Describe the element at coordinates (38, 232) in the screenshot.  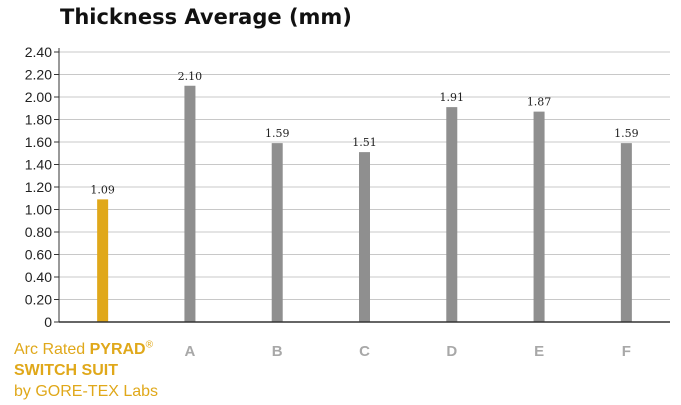
I see `y-tick-label: 0.80` at that location.